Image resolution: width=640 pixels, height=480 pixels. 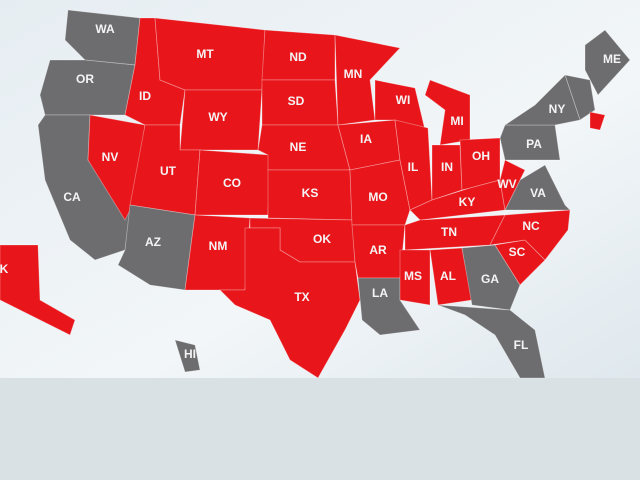 What do you see at coordinates (153, 242) in the screenshot?
I see `state-label: AZ` at bounding box center [153, 242].